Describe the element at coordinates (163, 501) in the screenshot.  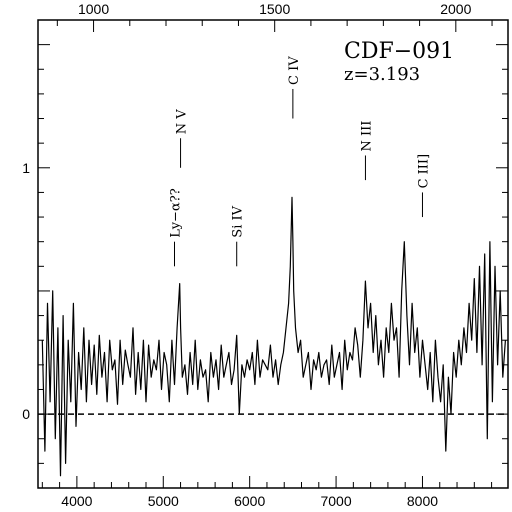
I see `x-tick-label: 5000` at that location.